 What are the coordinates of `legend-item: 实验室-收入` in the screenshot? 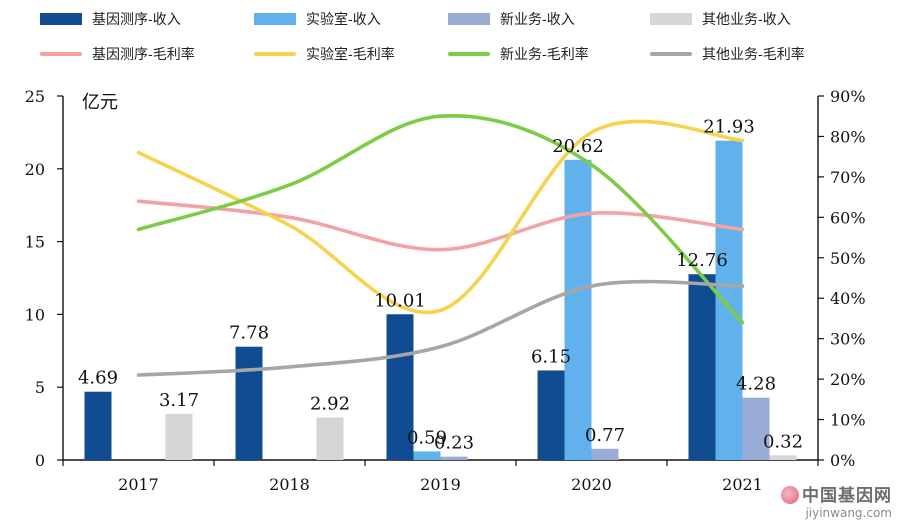 It's located at (317, 19).